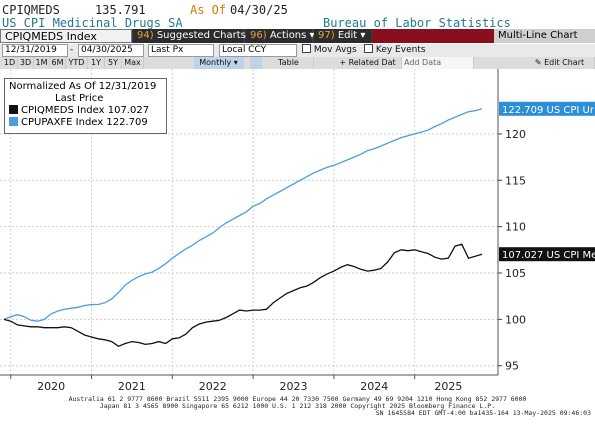 The height and width of the screenshot is (429, 595). I want to click on currency-select: Local CCY, so click(258, 50).